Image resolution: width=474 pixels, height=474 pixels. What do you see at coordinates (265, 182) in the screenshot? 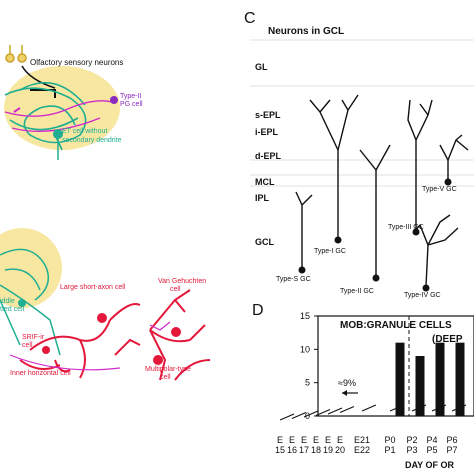
I see `layer-label-mcl: MCL` at bounding box center [265, 182].